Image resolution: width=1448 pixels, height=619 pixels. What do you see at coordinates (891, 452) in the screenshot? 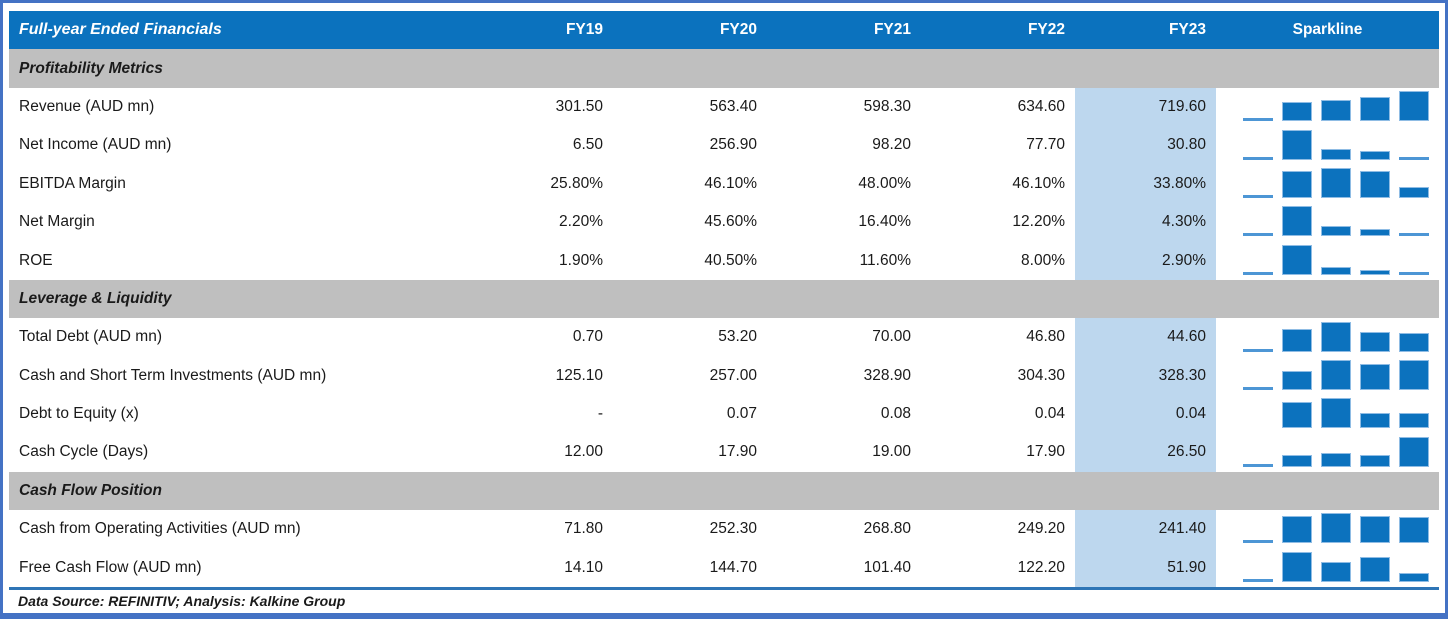
I see `value-cell-fy21: 19.00` at bounding box center [891, 452].